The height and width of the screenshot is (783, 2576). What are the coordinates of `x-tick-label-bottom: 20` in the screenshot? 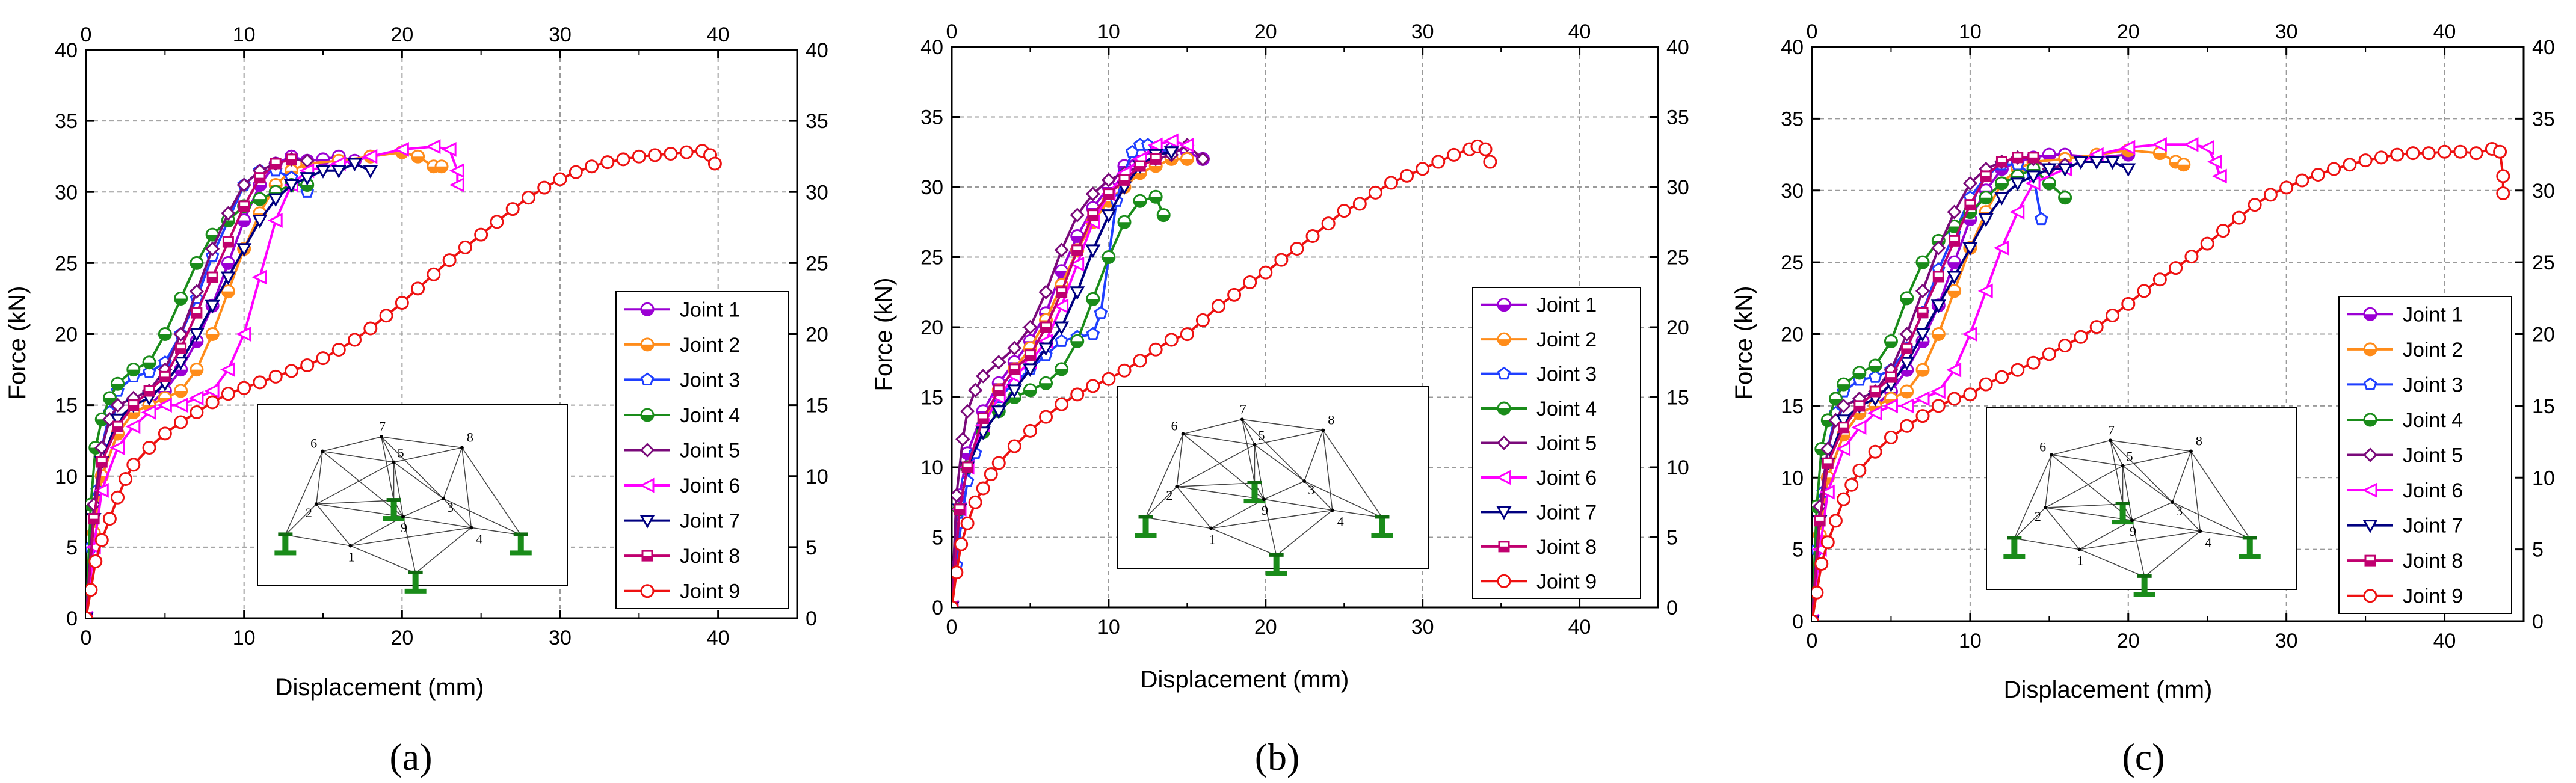 It's located at (2128, 641).